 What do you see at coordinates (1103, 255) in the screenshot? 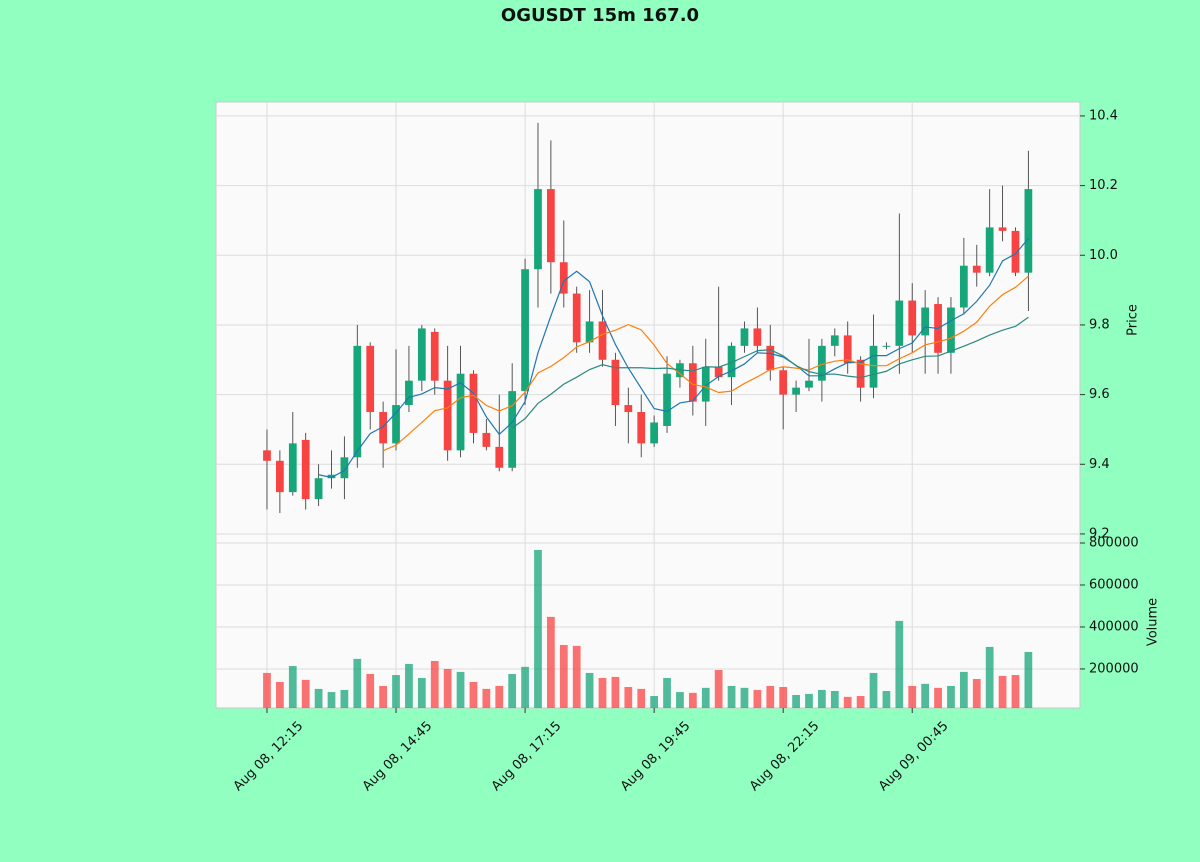
I see `y-tick-label: 10.0` at bounding box center [1103, 255].